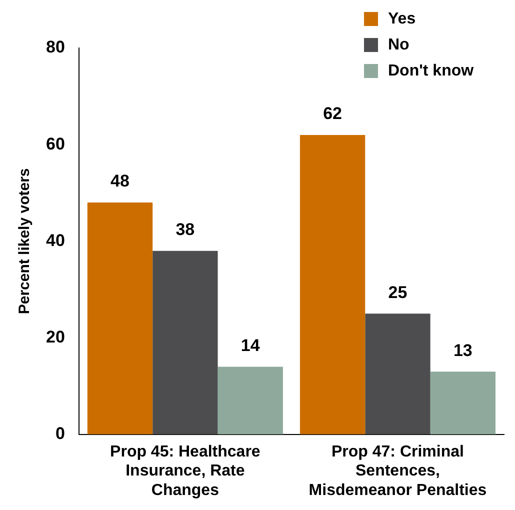 The image size is (515, 510). Describe the element at coordinates (399, 45) in the screenshot. I see `legend-label: No` at that location.